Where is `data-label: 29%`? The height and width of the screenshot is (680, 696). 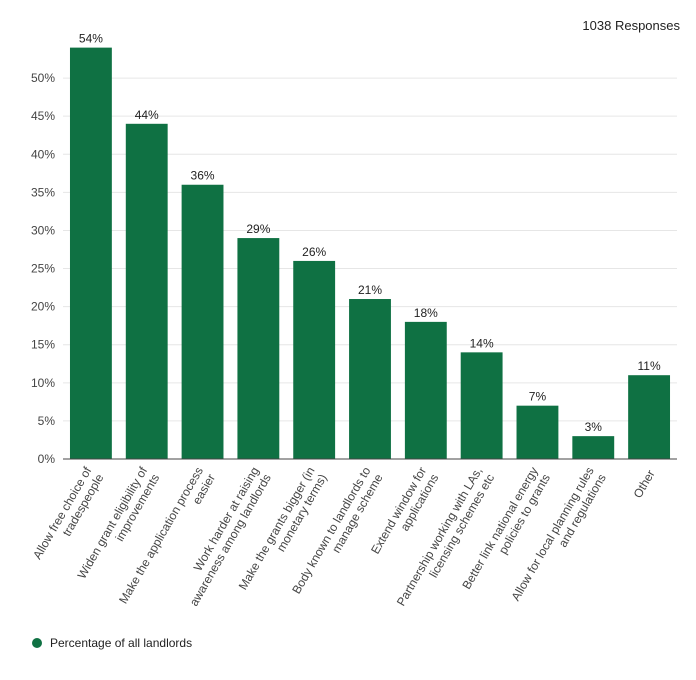
data-label: 29% is located at coordinates (258, 229).